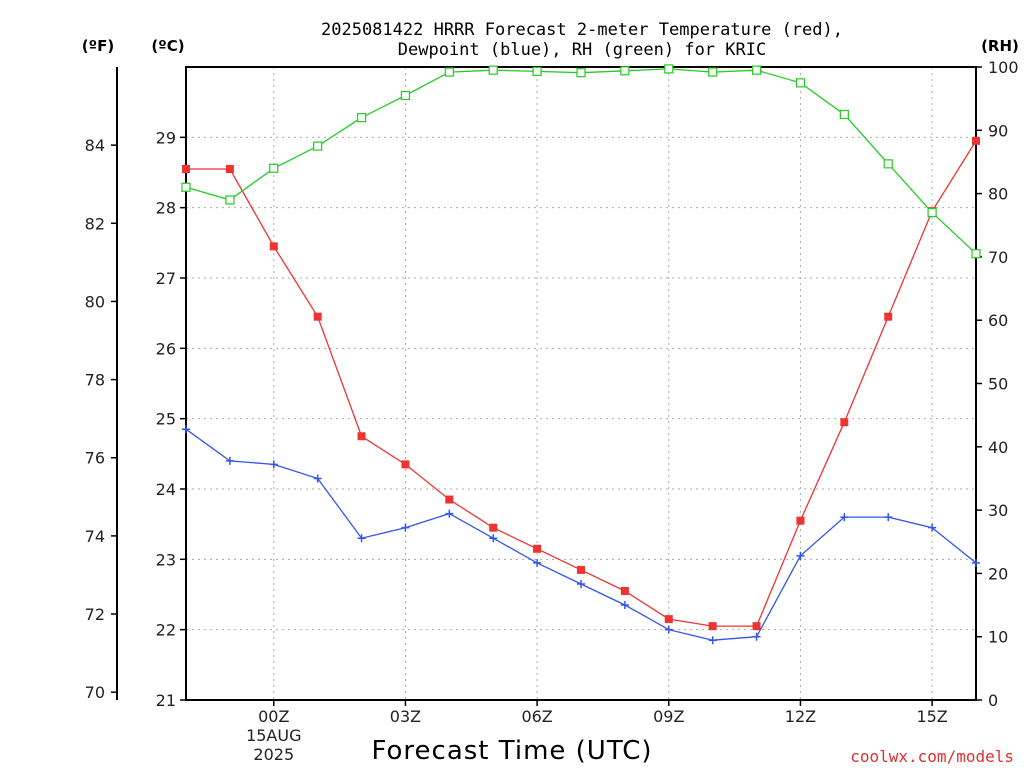  What do you see at coordinates (511, 751) in the screenshot?
I see `x-axis-title: Forecast Time (UTC)` at bounding box center [511, 751].